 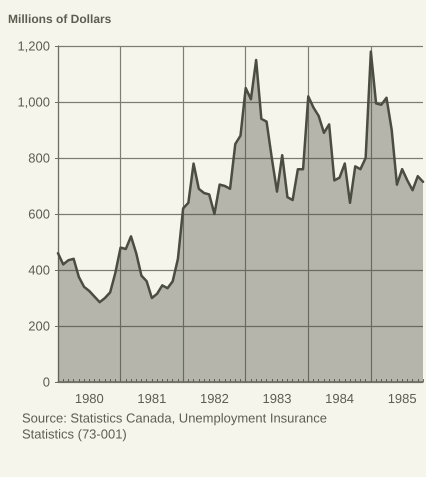 I want to click on y-axis-title: Millions of Dollars, so click(x=60, y=19).